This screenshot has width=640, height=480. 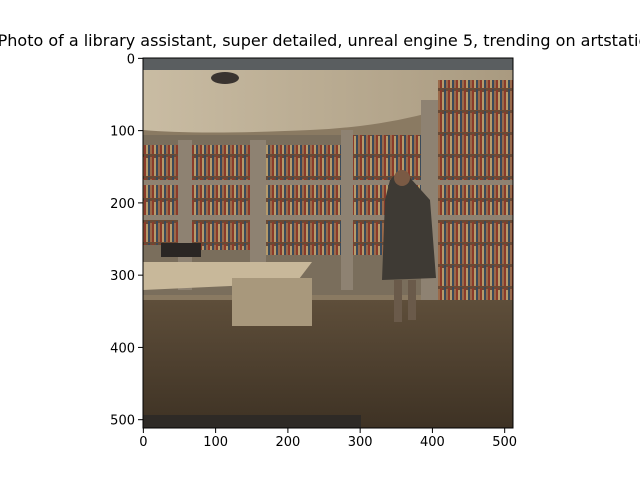 What do you see at coordinates (287, 442) in the screenshot?
I see `x-tick-label: 200` at bounding box center [287, 442].